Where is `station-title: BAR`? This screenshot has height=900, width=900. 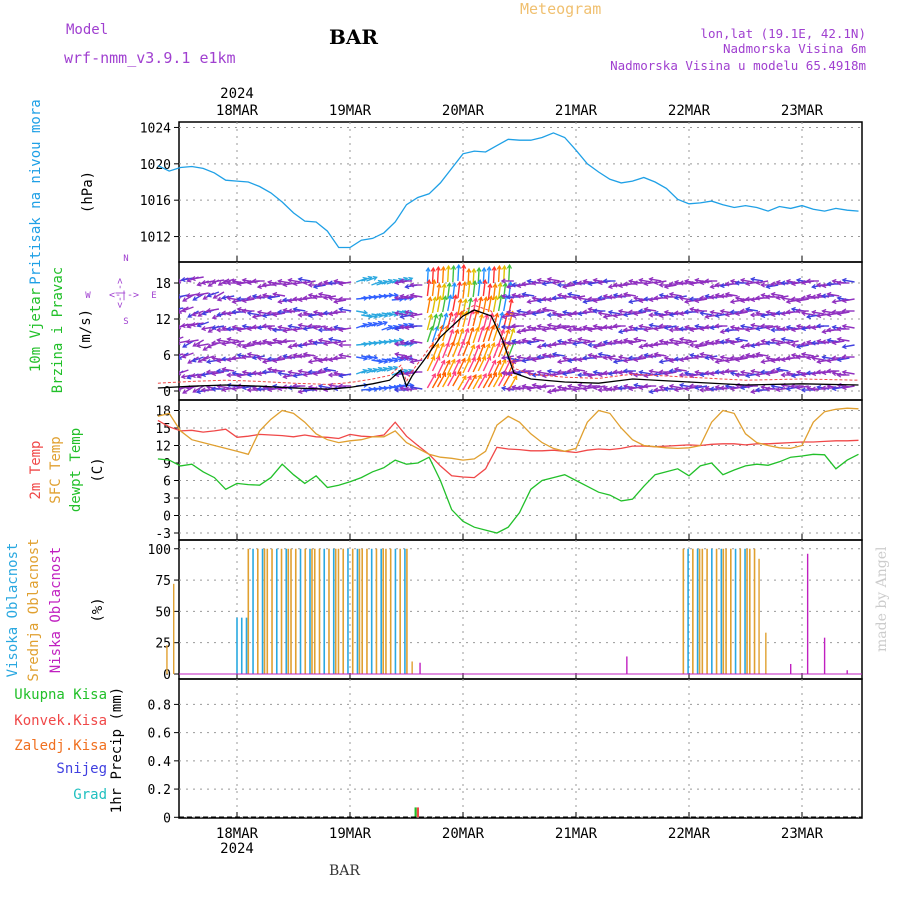
station-title: BAR is located at coordinates (353, 37).